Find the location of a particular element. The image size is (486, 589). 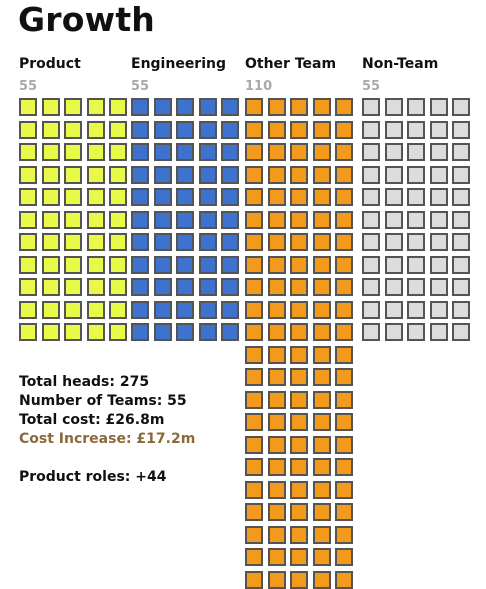

category-label-other-team: Other Team is located at coordinates (291, 64).